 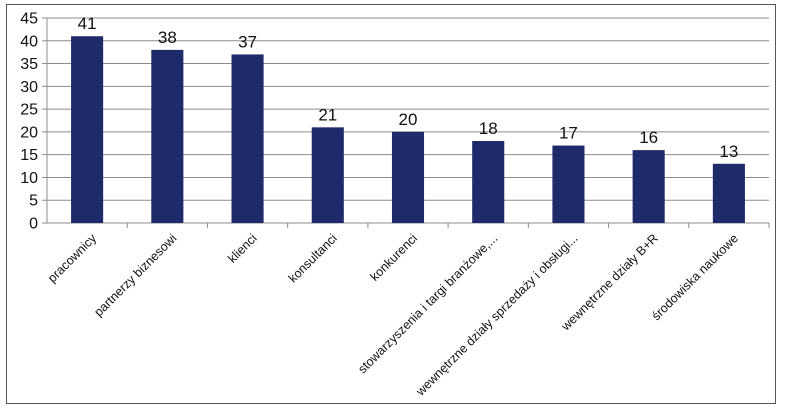 I want to click on y-tick-label: 45, so click(x=29, y=19).